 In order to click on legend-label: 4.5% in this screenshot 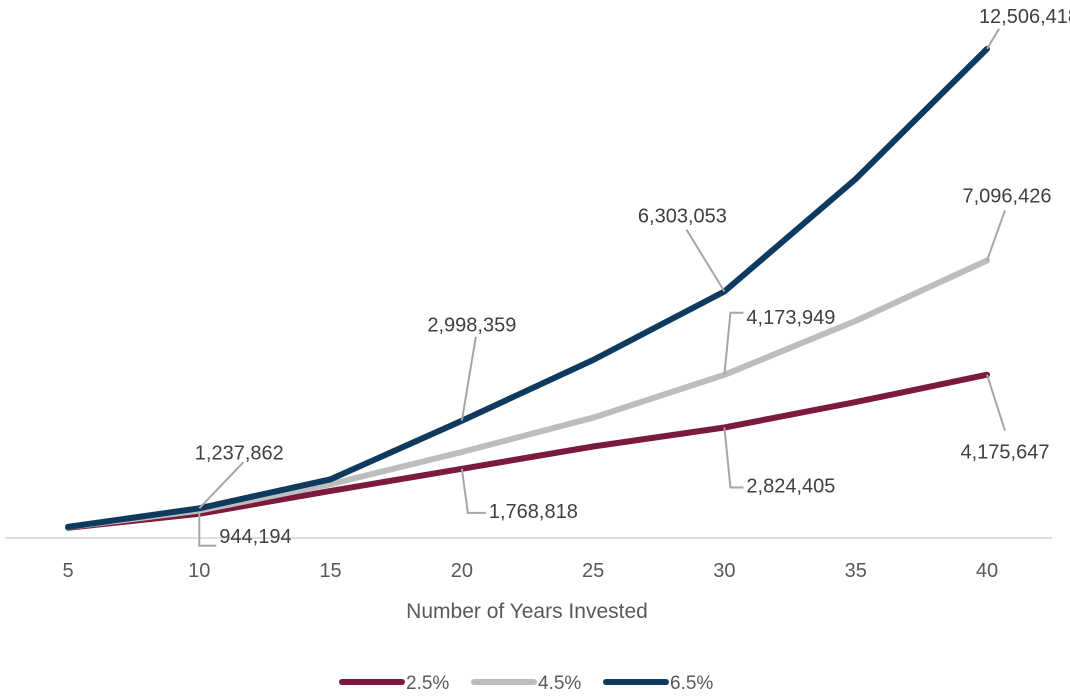, I will do `click(559, 683)`.